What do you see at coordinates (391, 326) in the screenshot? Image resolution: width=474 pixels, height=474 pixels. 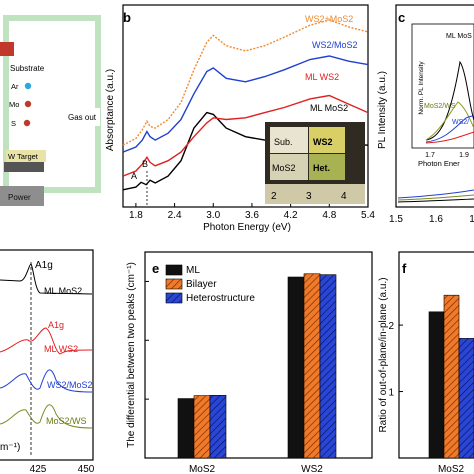 I see `panel-f-ytick-label: 2` at bounding box center [391, 326].